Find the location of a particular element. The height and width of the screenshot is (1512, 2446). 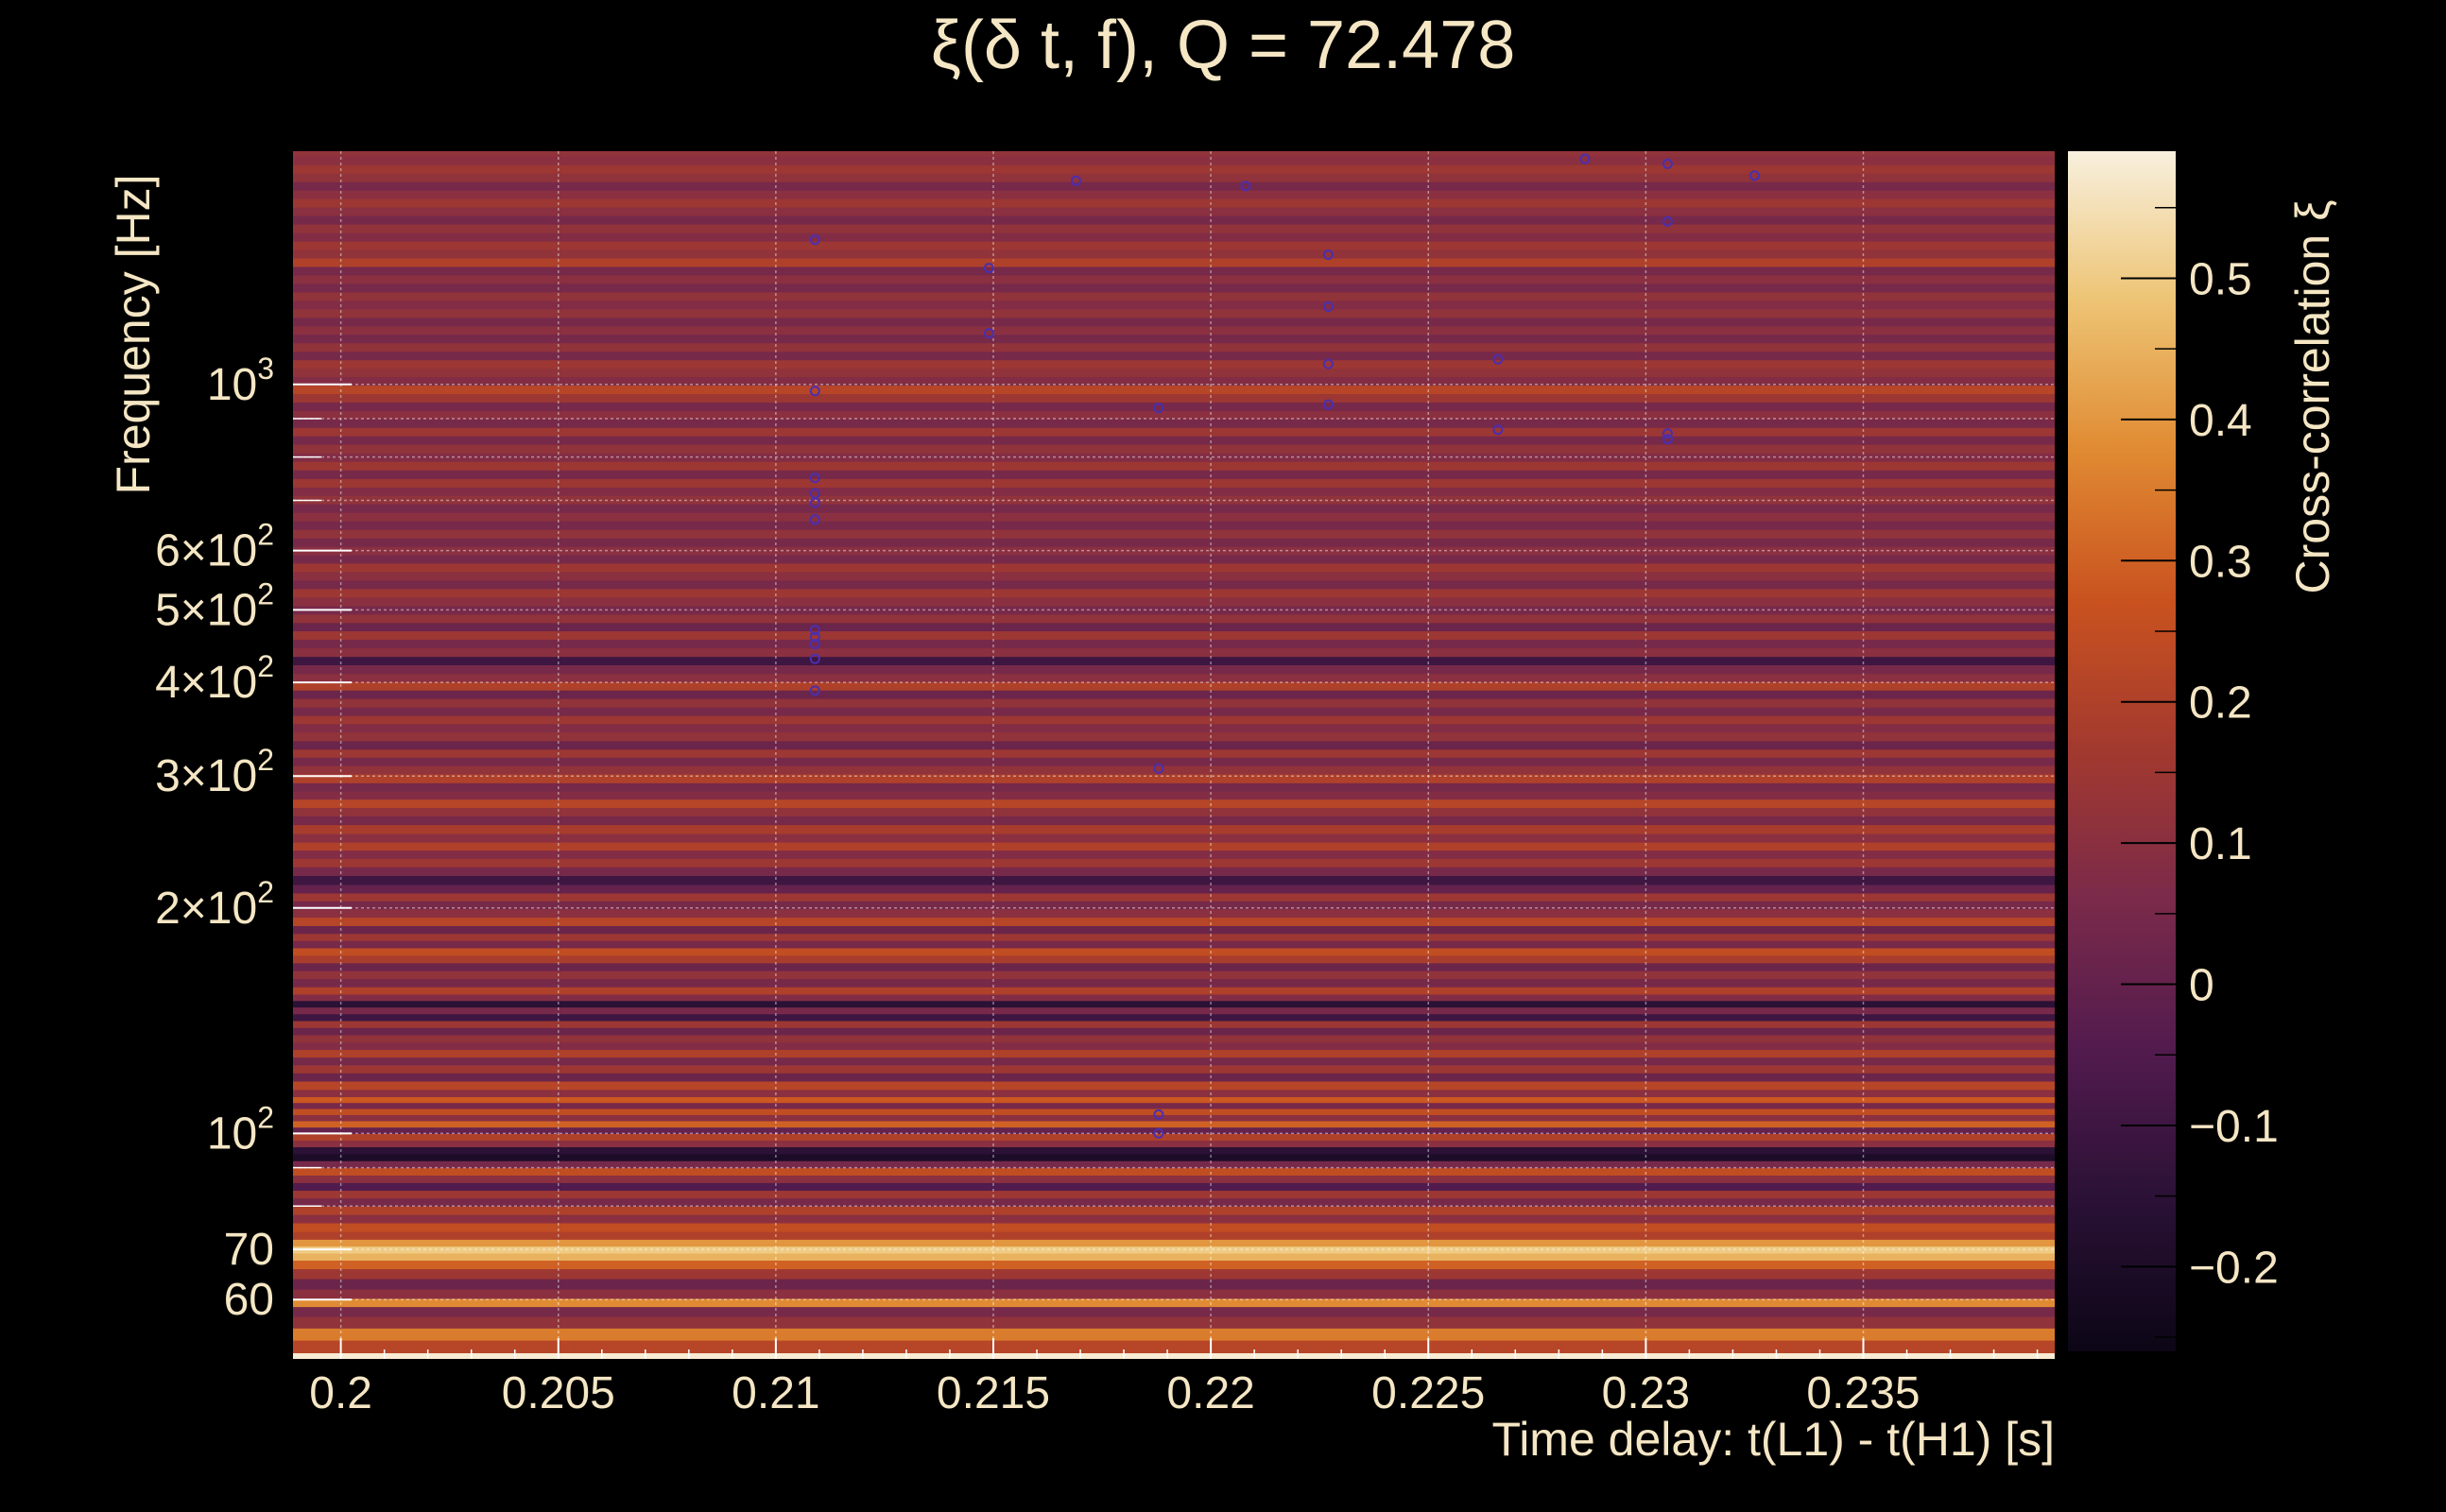

colorbar-tick-label: −0.2 is located at coordinates (2234, 1268).